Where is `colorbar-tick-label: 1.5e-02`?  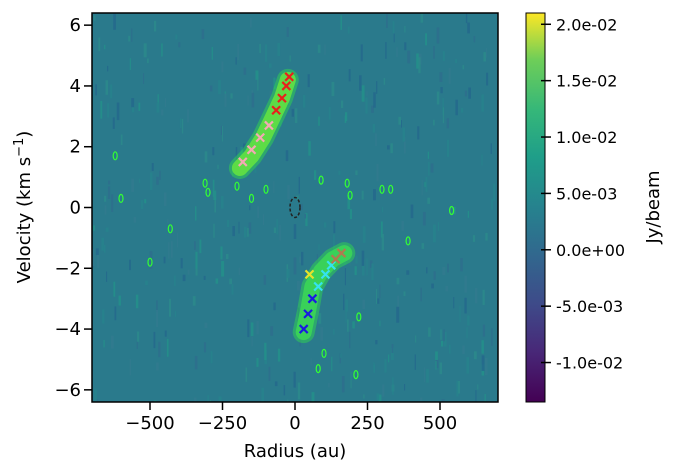
colorbar-tick-label: 1.5e-02 is located at coordinates (586, 81).